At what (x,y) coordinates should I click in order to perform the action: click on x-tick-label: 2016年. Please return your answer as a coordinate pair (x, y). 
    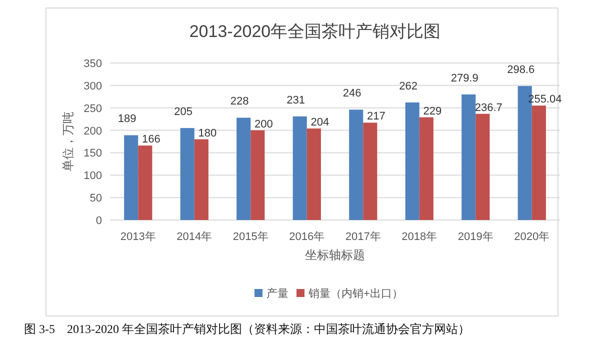
    Looking at the image, I should click on (307, 237).